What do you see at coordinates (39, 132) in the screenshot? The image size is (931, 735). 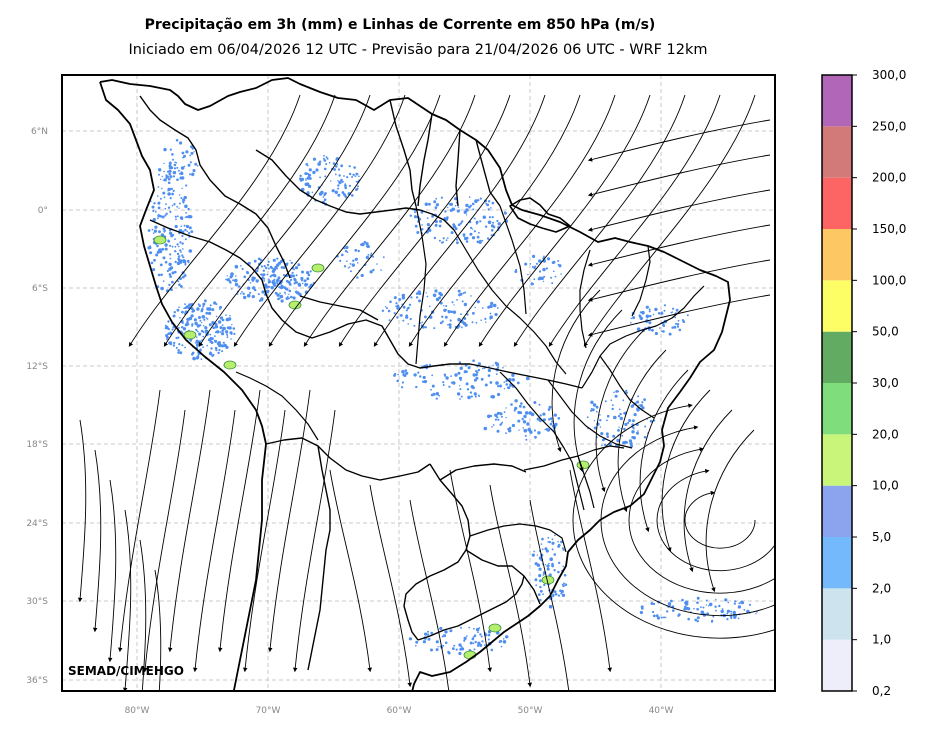 I see `lat-tick: 6°N` at bounding box center [39, 132].